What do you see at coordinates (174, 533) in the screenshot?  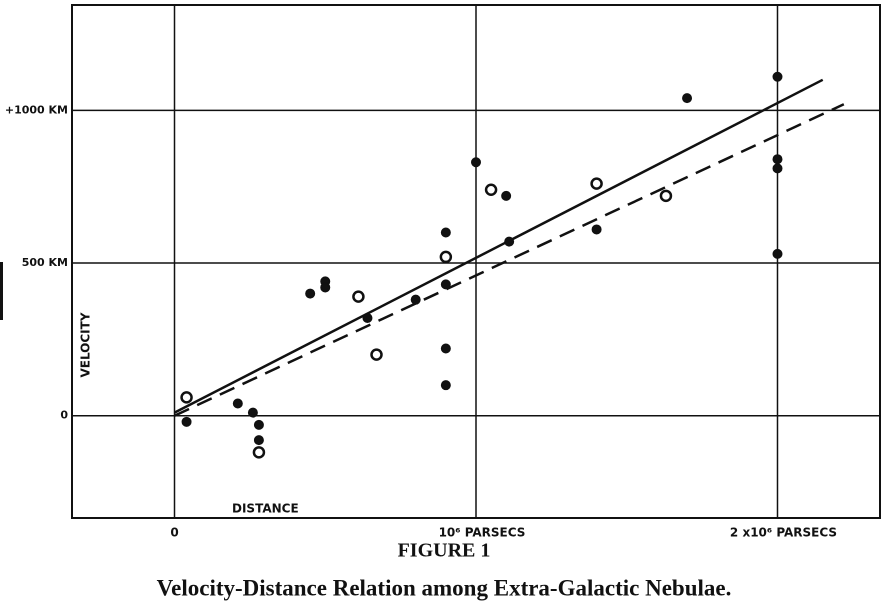 I see `x-tick-label: 0` at bounding box center [174, 533].